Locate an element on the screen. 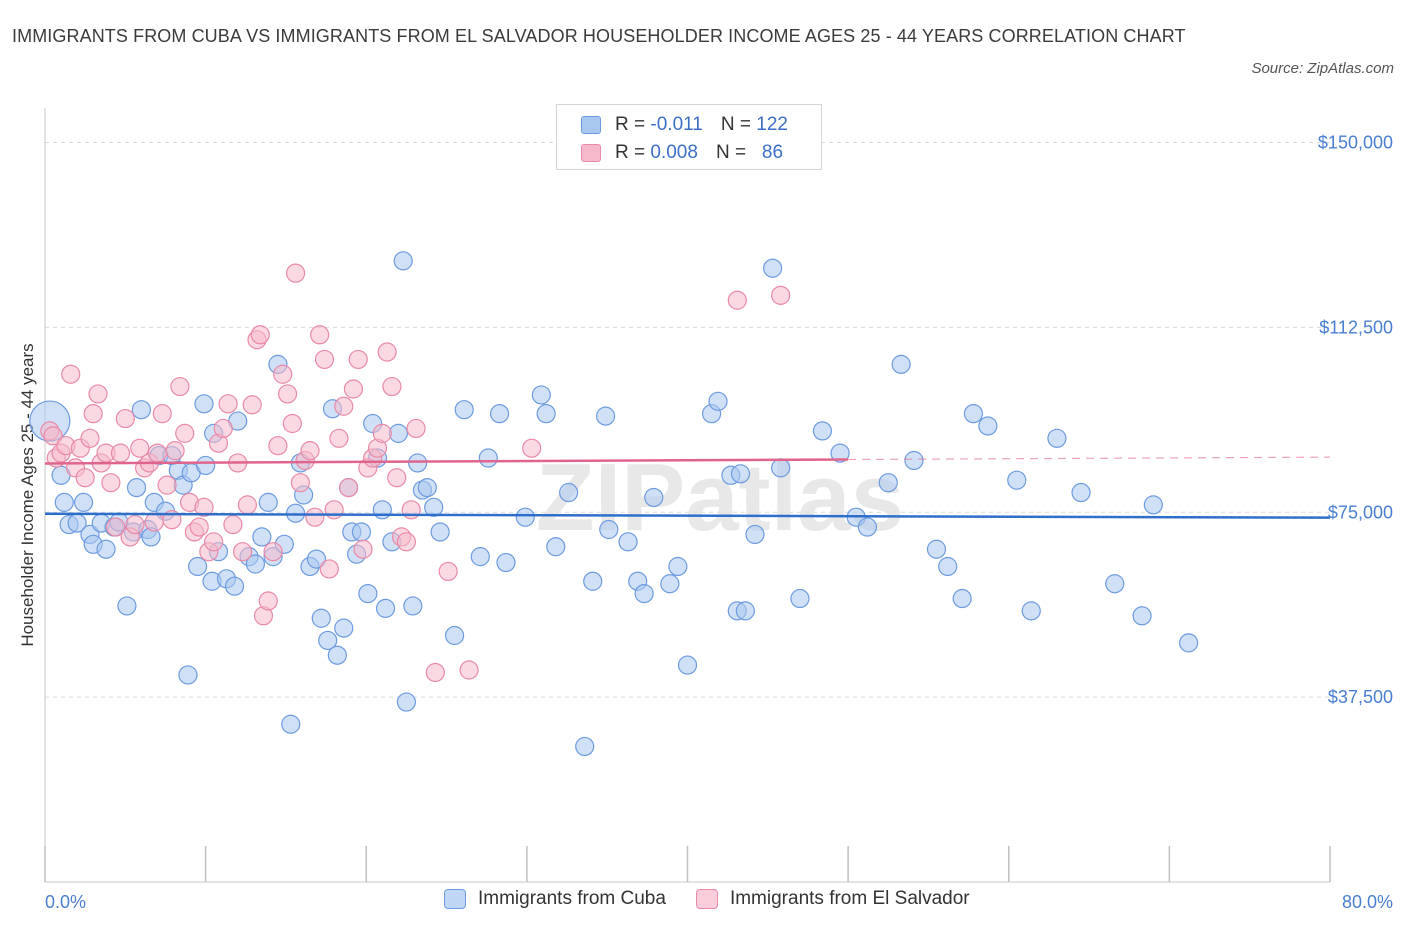 The height and width of the screenshot is (930, 1406). legend-swatch-salvador is located at coordinates (591, 153).